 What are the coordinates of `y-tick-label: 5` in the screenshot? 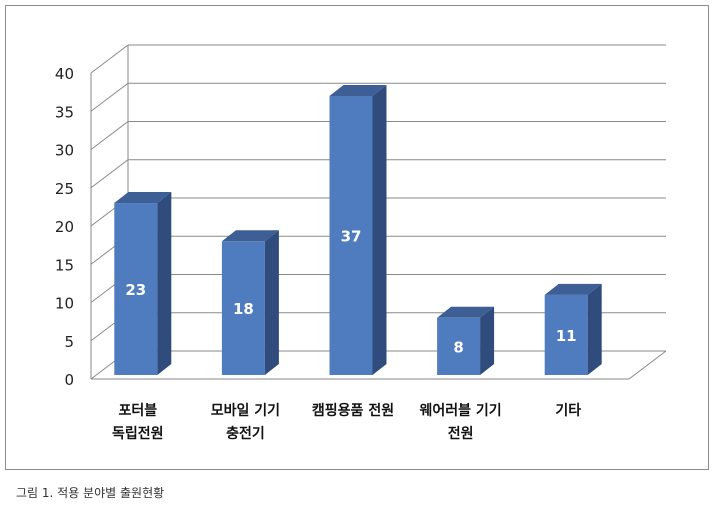 It's located at (69, 342).